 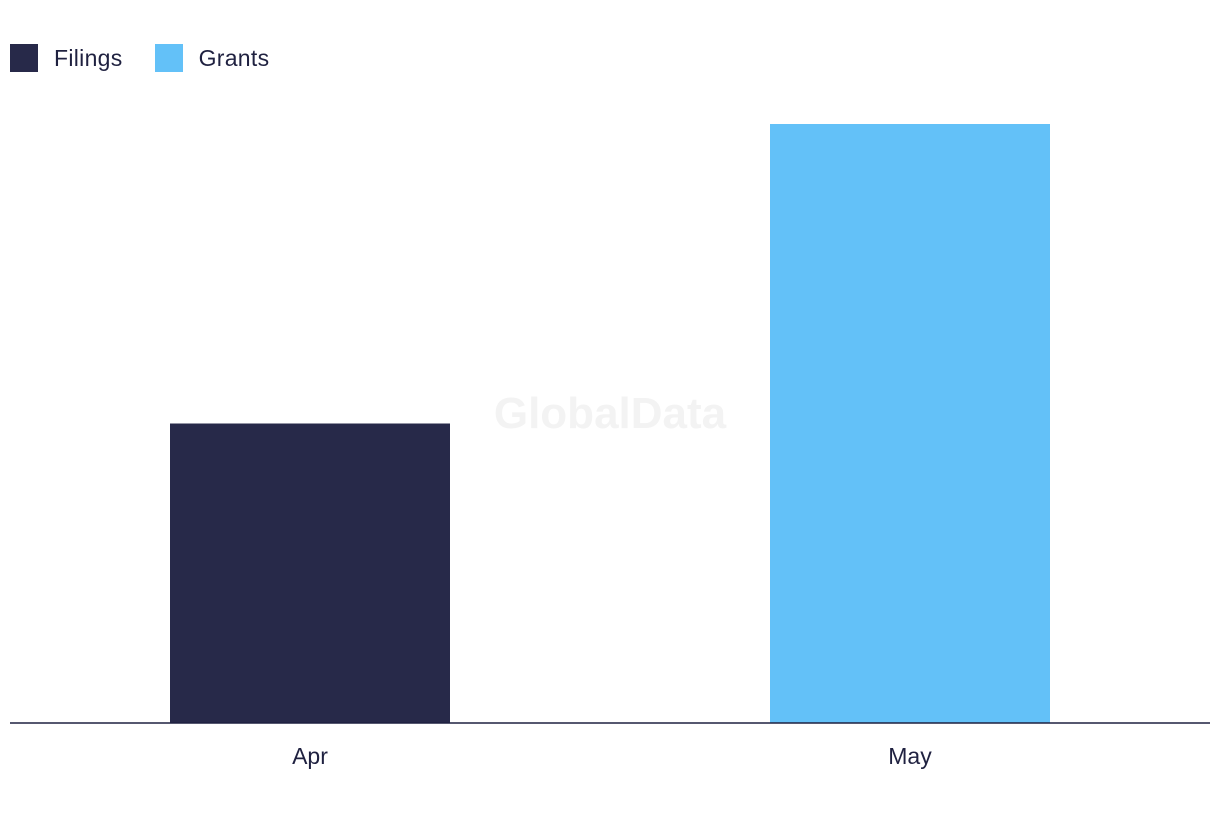 I want to click on legend-item-grants: Grants, so click(x=212, y=58).